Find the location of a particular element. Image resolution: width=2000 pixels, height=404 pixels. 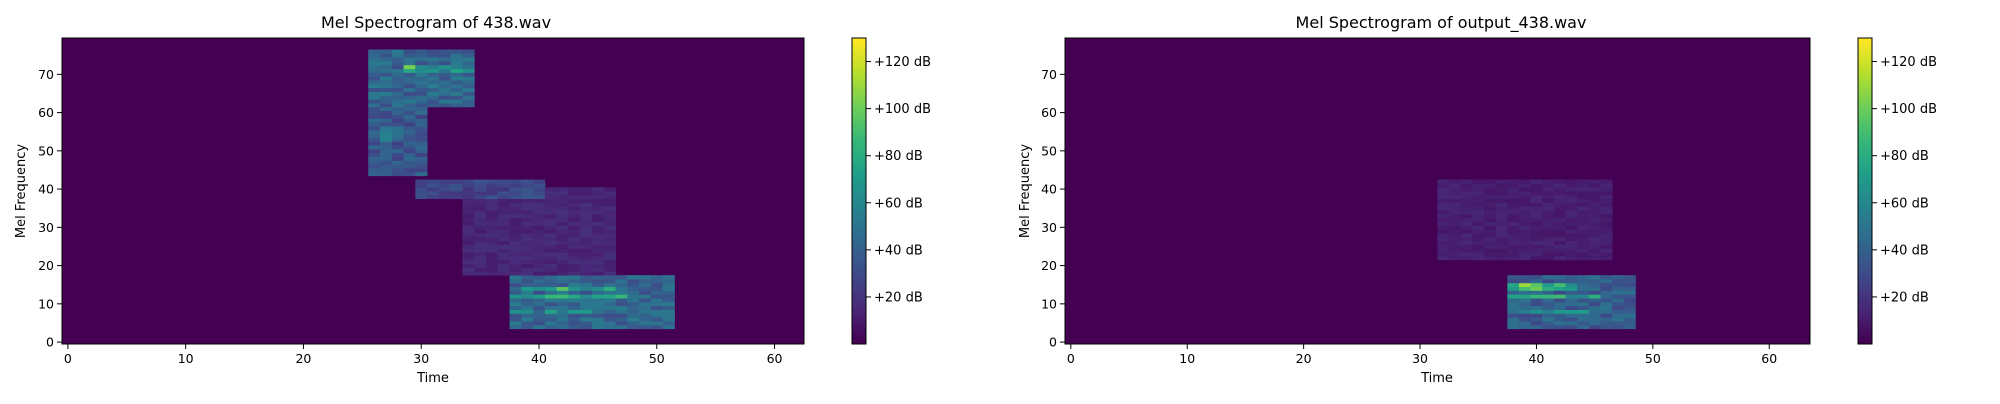

y-tick-label: 10 is located at coordinates (1049, 303).